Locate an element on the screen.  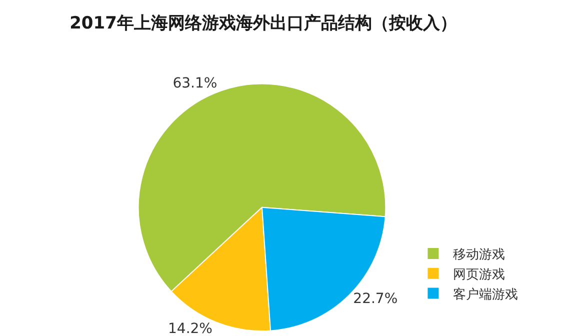
legend-label: 移动游戏 is located at coordinates (479, 255).